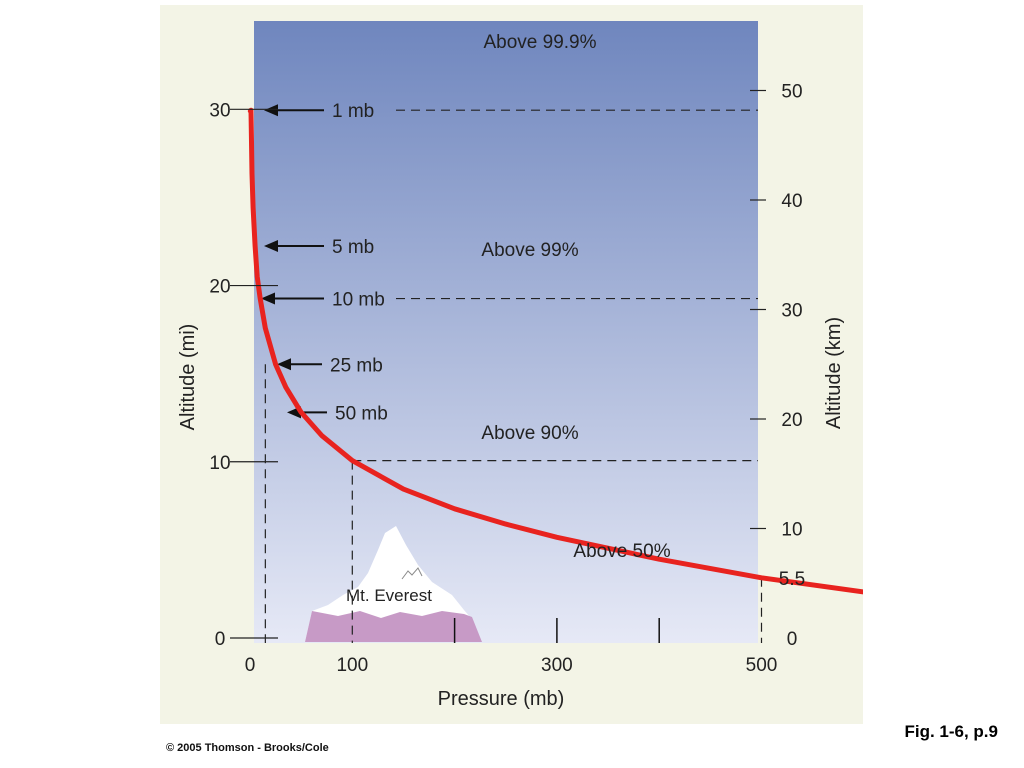 This screenshot has height=768, width=1024. I want to click on right-axis-label-6: 50, so click(791, 92).